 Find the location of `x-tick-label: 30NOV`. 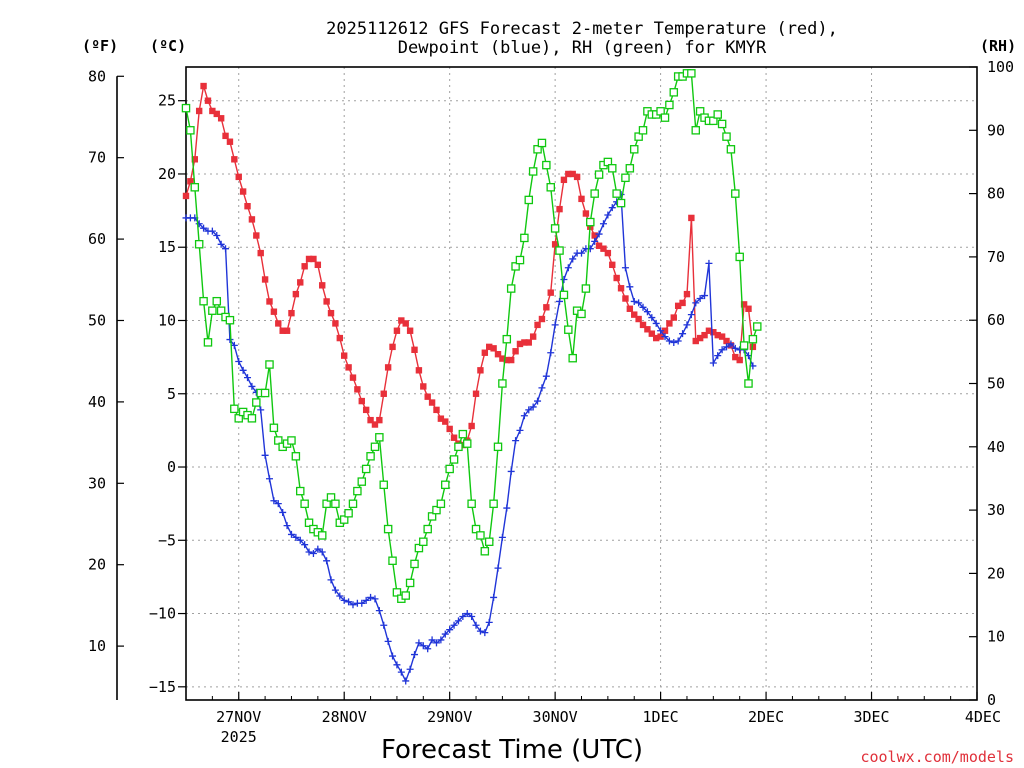

x-tick-label: 30NOV is located at coordinates (555, 717).